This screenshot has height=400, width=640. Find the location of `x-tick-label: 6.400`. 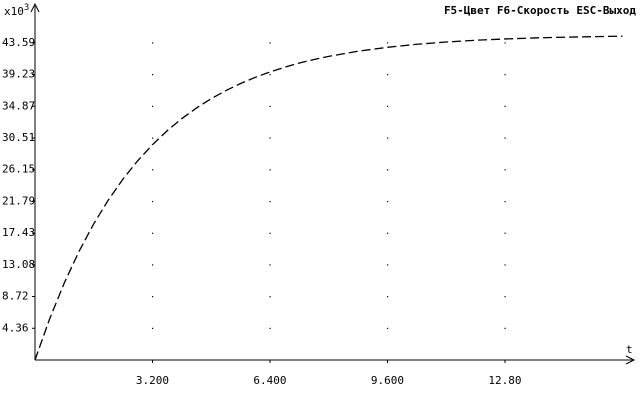

x-tick-label: 6.400 is located at coordinates (269, 380).